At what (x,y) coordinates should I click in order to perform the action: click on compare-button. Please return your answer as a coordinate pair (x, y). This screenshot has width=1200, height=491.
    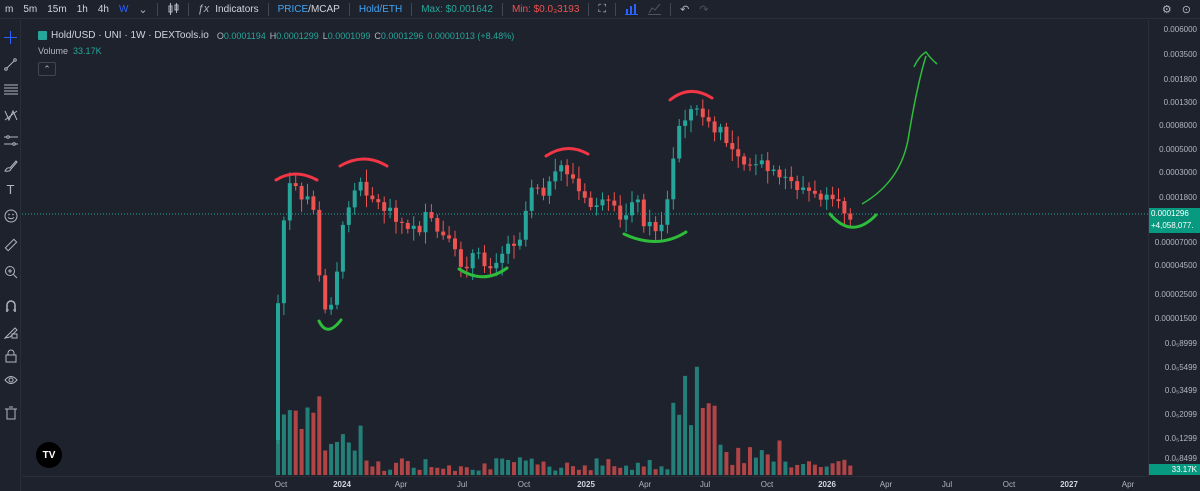
    Looking at the image, I should click on (631, 9).